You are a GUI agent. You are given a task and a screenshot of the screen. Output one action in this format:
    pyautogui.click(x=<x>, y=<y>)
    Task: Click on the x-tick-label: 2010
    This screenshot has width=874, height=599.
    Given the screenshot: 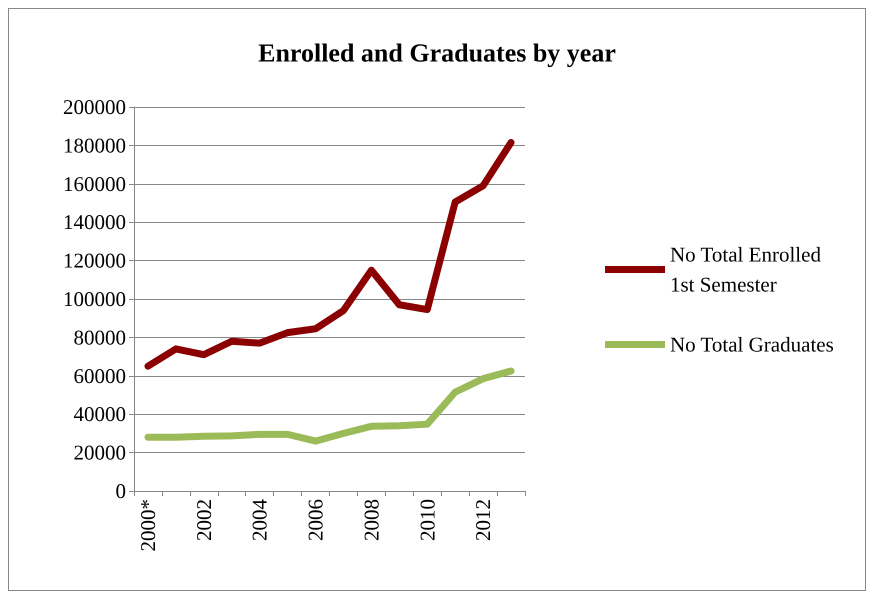 What is the action you would take?
    pyautogui.click(x=427, y=520)
    